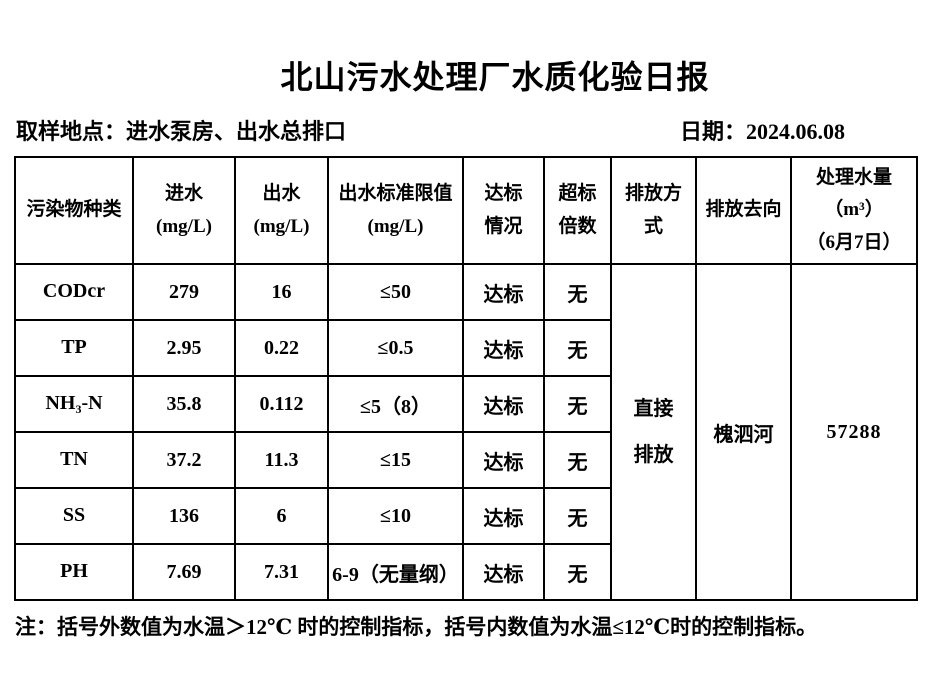 The image size is (930, 678). I want to click on treated-volume-cell: 57288, so click(854, 432).